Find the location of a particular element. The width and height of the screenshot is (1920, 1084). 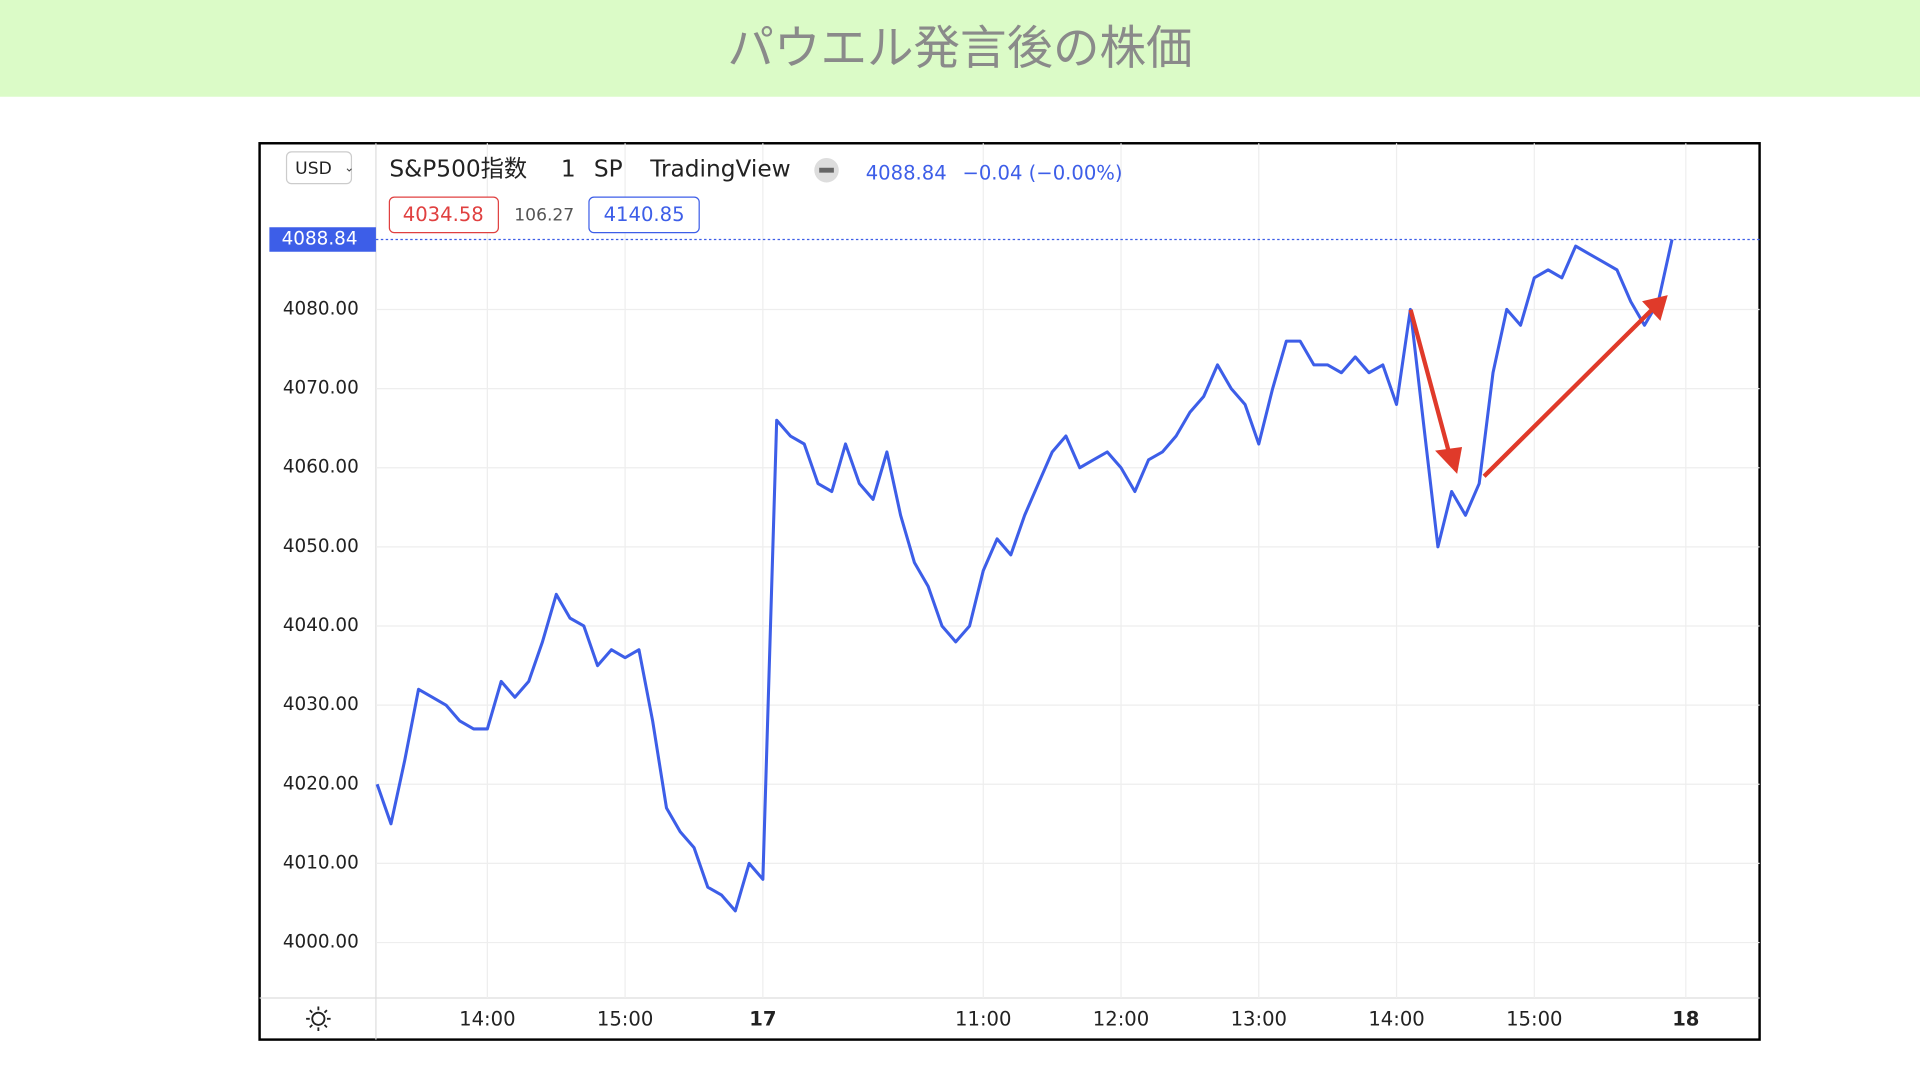

x-tick-label: 12:00 is located at coordinates (1121, 1019).